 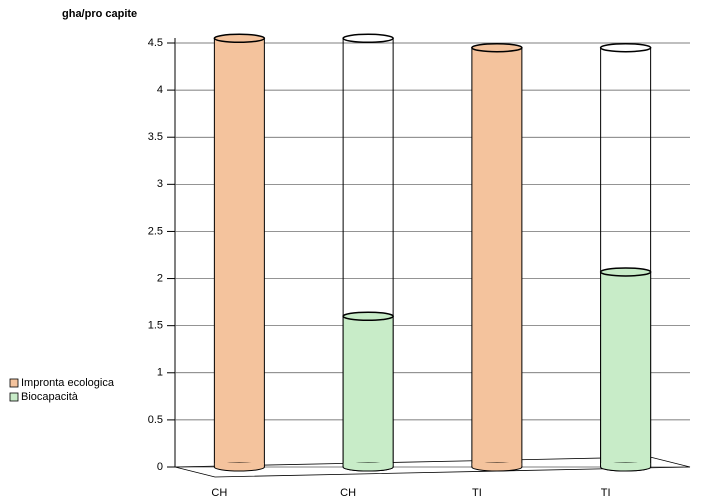 I want to click on y-tick-label: 4, so click(x=160, y=90).